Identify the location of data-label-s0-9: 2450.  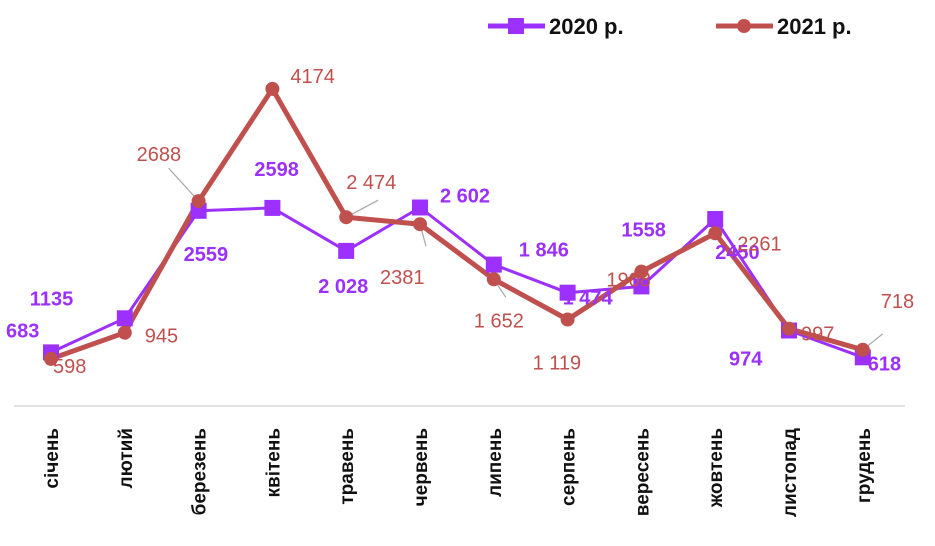
(737, 253).